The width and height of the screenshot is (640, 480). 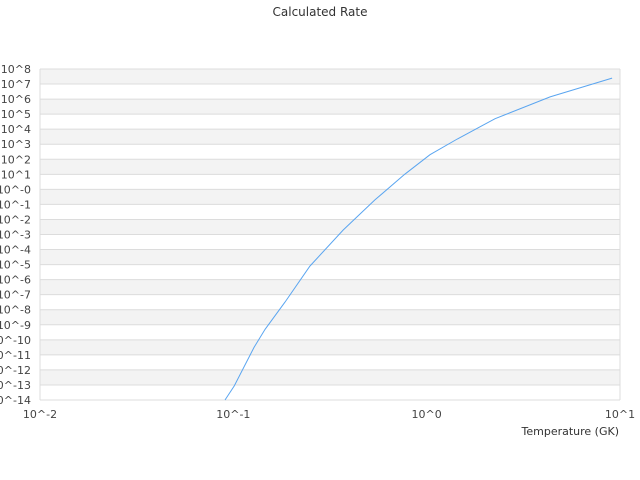 What do you see at coordinates (16, 84) in the screenshot?
I see `y-tick-label: 10^7` at bounding box center [16, 84].